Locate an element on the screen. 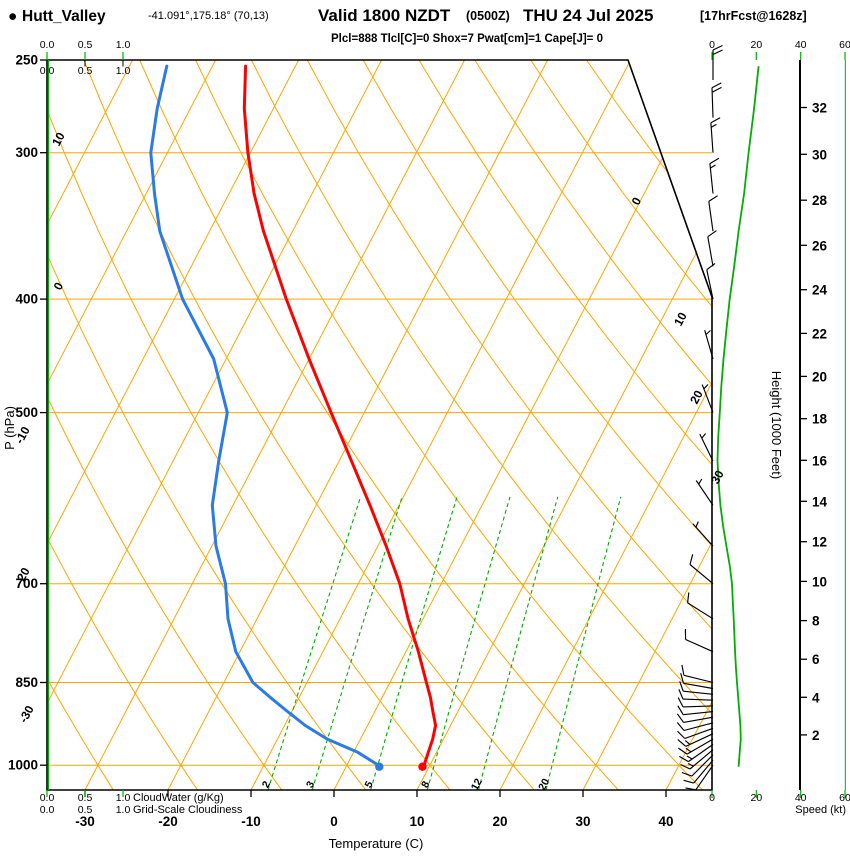 This screenshot has height=860, width=850. cloudiness-label: Grid-Scale Cloudiness is located at coordinates (188, 810).